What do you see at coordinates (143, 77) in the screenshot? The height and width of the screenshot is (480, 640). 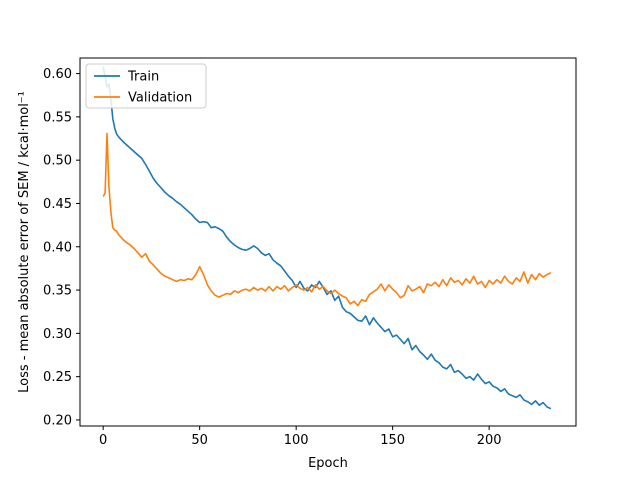 I see `legend-label-train: Train` at bounding box center [143, 77].